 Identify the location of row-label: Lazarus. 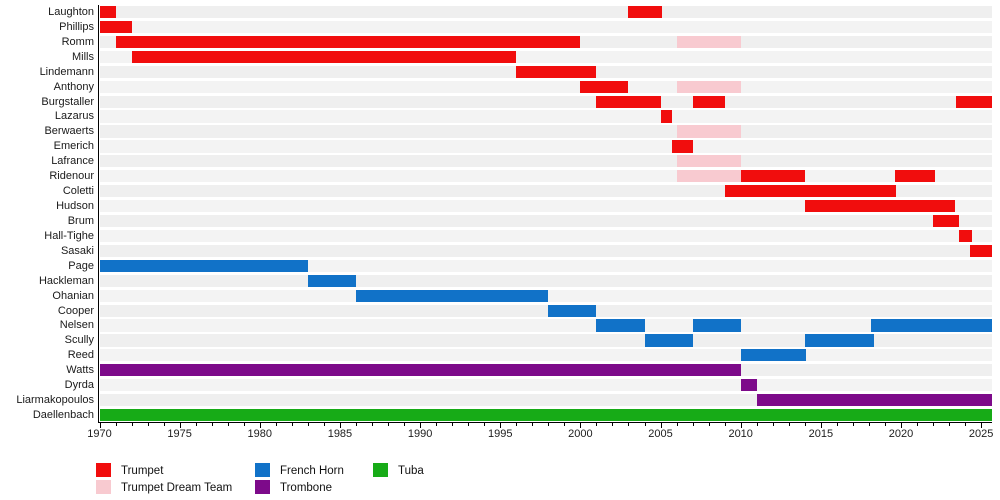
(74, 116).